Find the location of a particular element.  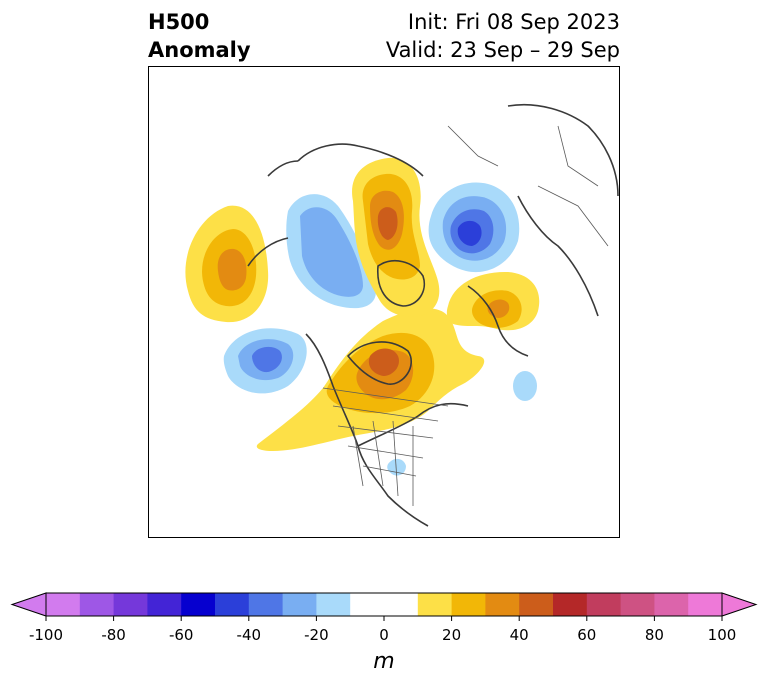

colorbar-tick-label: -60 is located at coordinates (181, 635).